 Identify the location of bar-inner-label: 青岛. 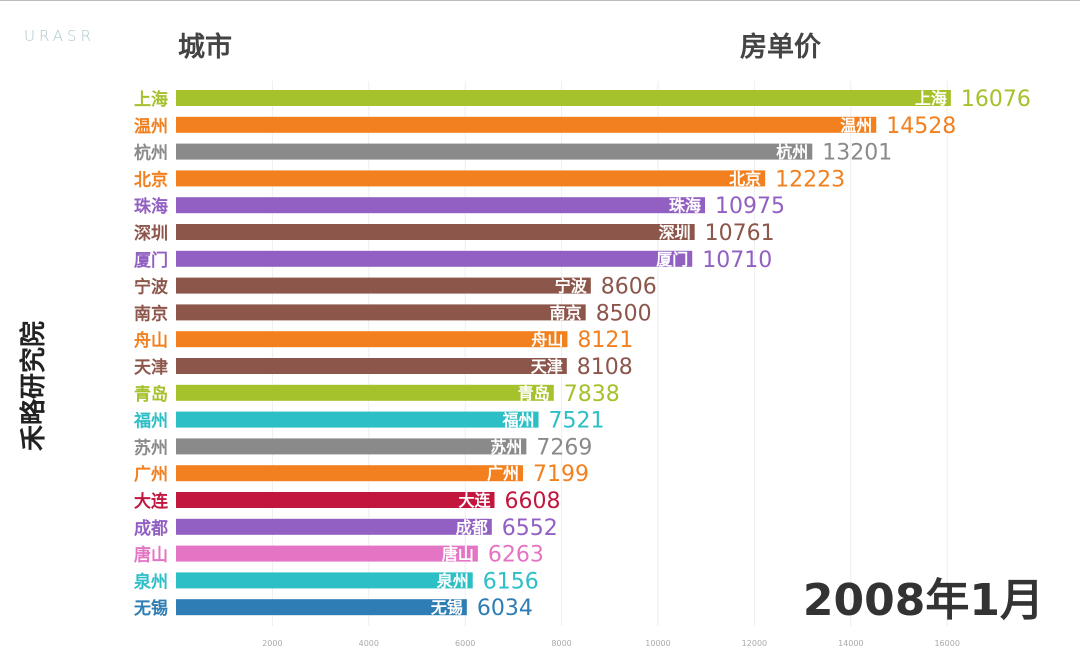
(534, 393).